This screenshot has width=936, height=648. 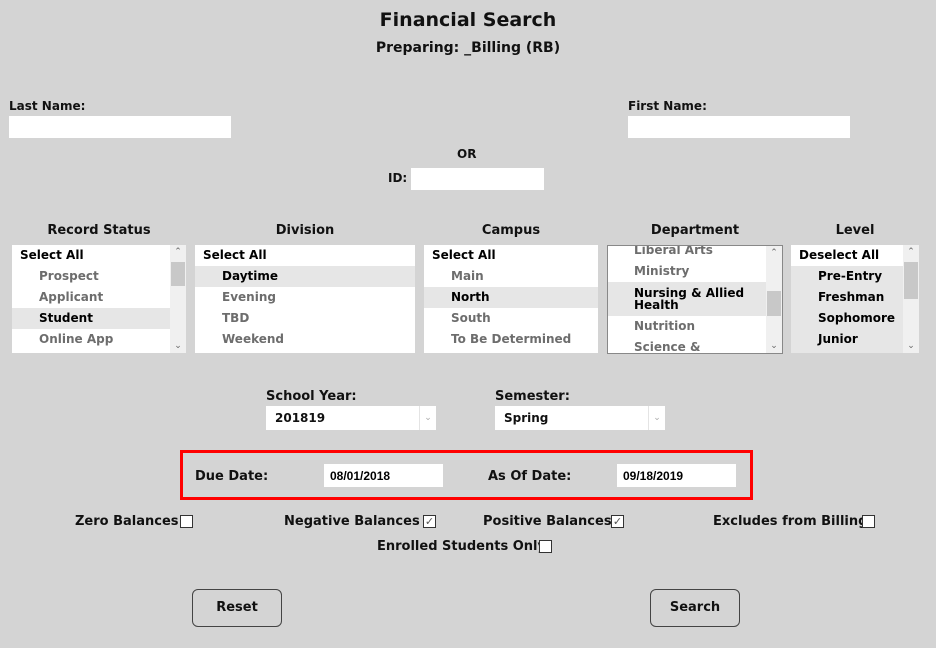 What do you see at coordinates (398, 178) in the screenshot?
I see `id-label: ID:` at bounding box center [398, 178].